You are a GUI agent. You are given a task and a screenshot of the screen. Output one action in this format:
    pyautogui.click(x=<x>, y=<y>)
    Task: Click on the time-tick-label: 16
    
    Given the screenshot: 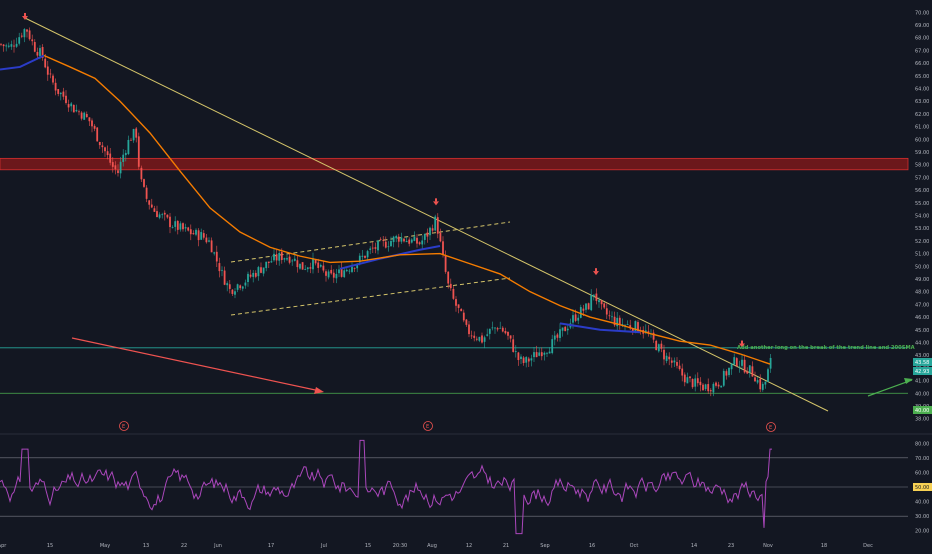 What is the action you would take?
    pyautogui.click(x=592, y=546)
    